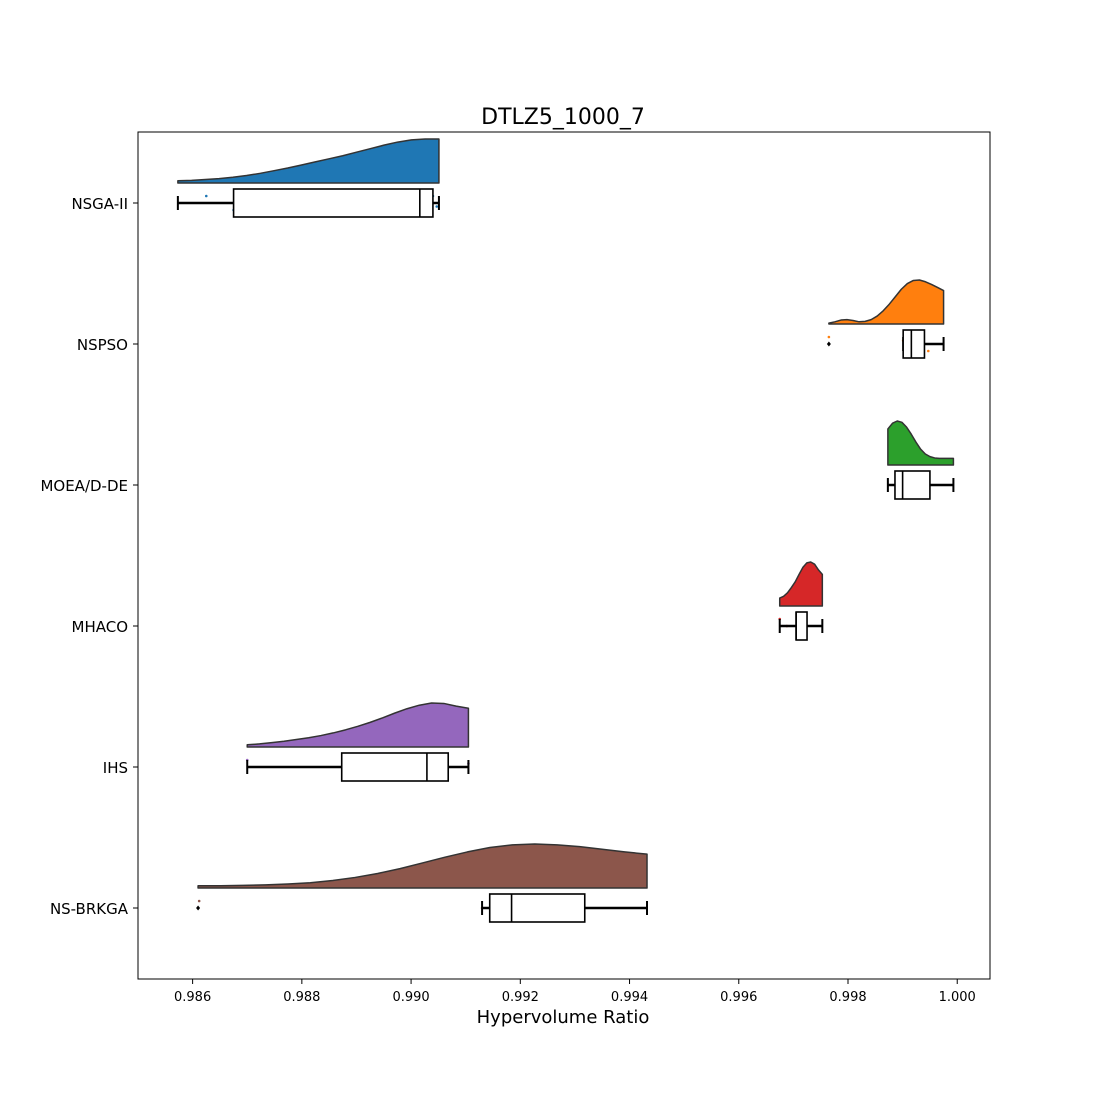 The height and width of the screenshot is (1105, 1100). Describe the element at coordinates (89, 556) in the screenshot. I see `y-axis: NSGA-II NSPSO MOEA/D-DE MHACO IHS NS-BRKGA` at that location.